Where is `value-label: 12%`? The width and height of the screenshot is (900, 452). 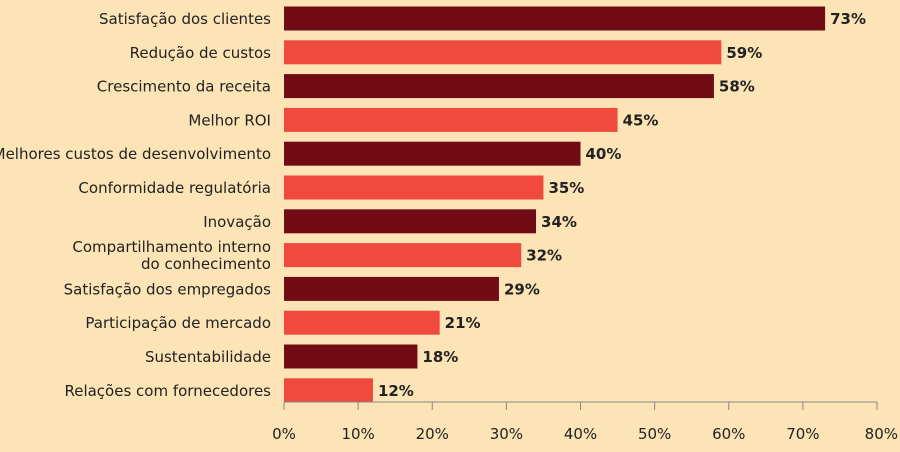 value-label: 12% is located at coordinates (396, 391).